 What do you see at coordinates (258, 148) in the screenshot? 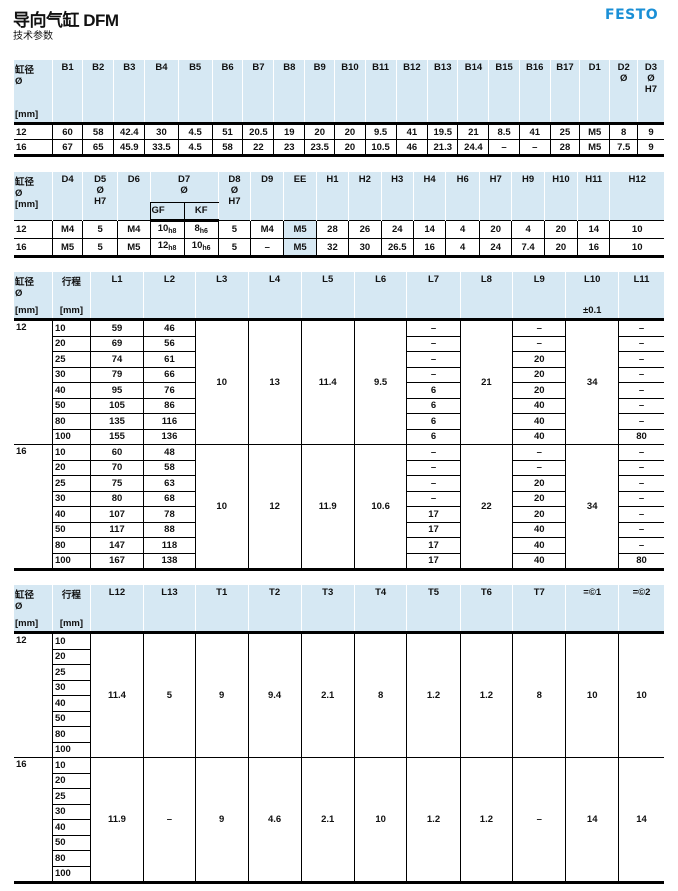
I see `table-cell: 22` at bounding box center [258, 148].